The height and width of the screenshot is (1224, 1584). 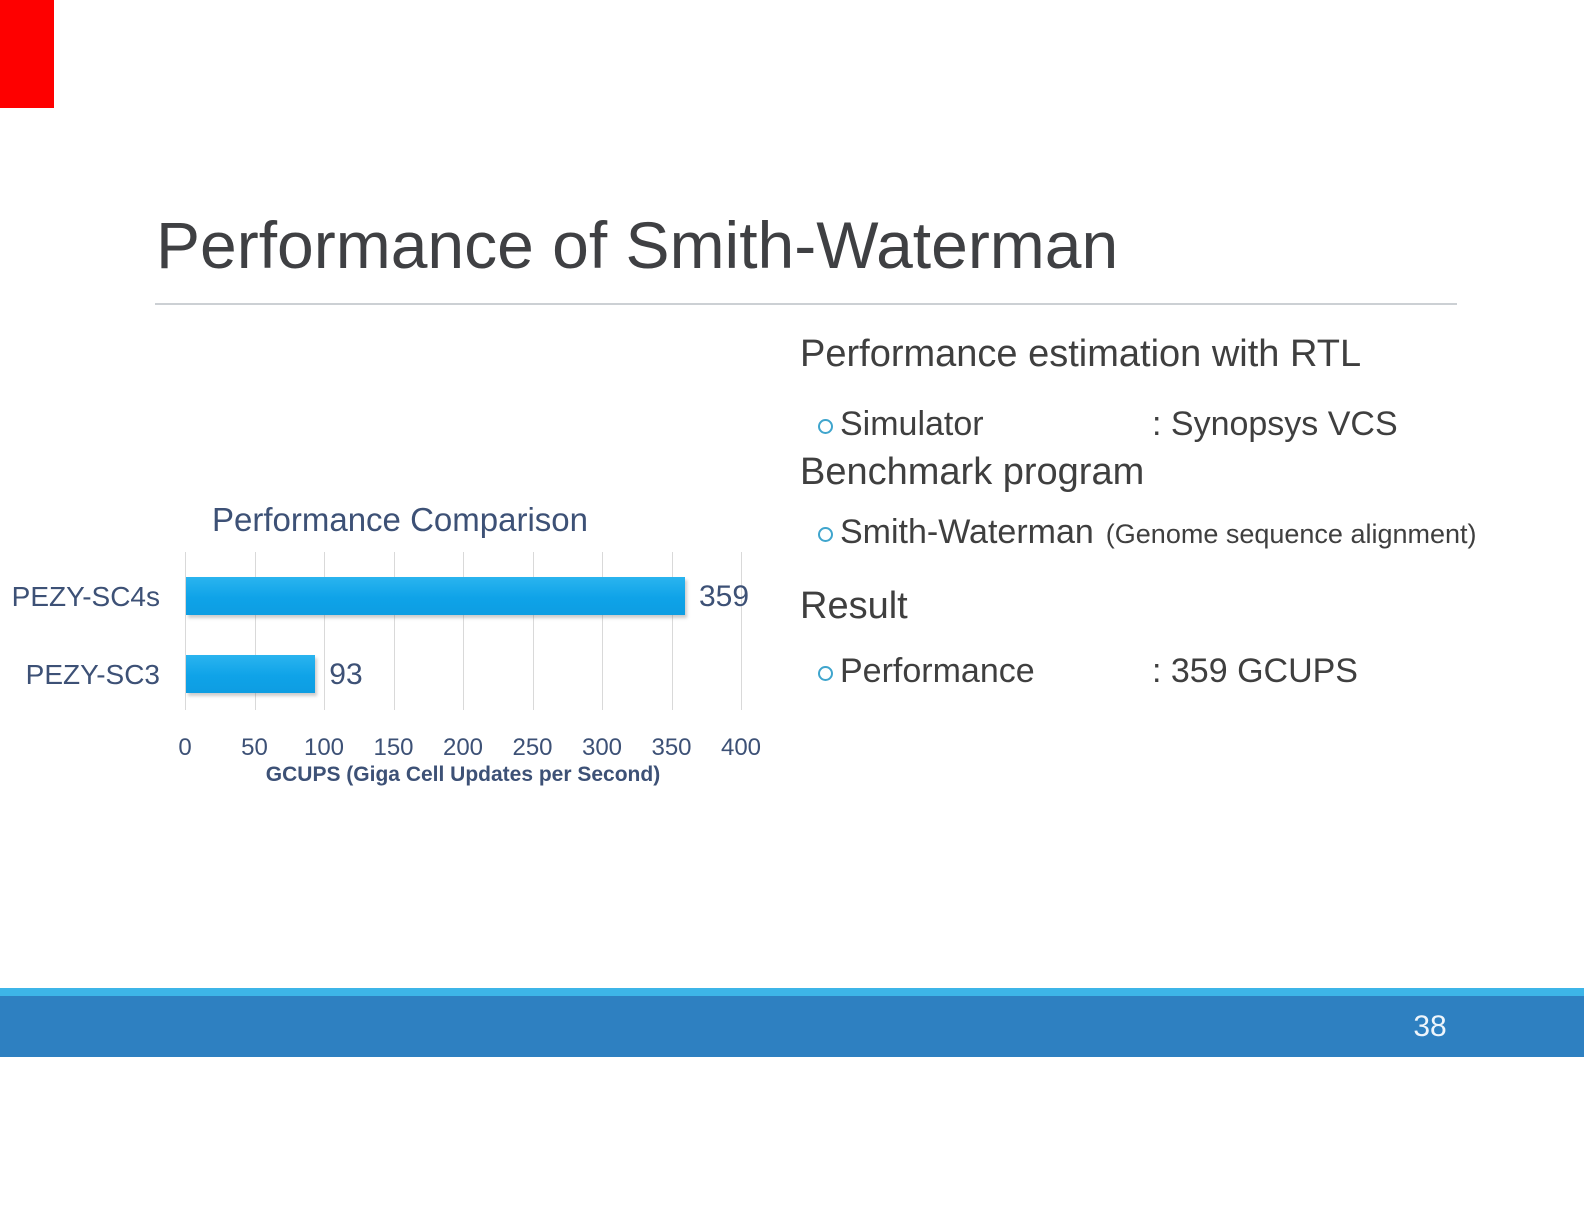 What do you see at coordinates (27, 54) in the screenshot?
I see `red-corner-accent` at bounding box center [27, 54].